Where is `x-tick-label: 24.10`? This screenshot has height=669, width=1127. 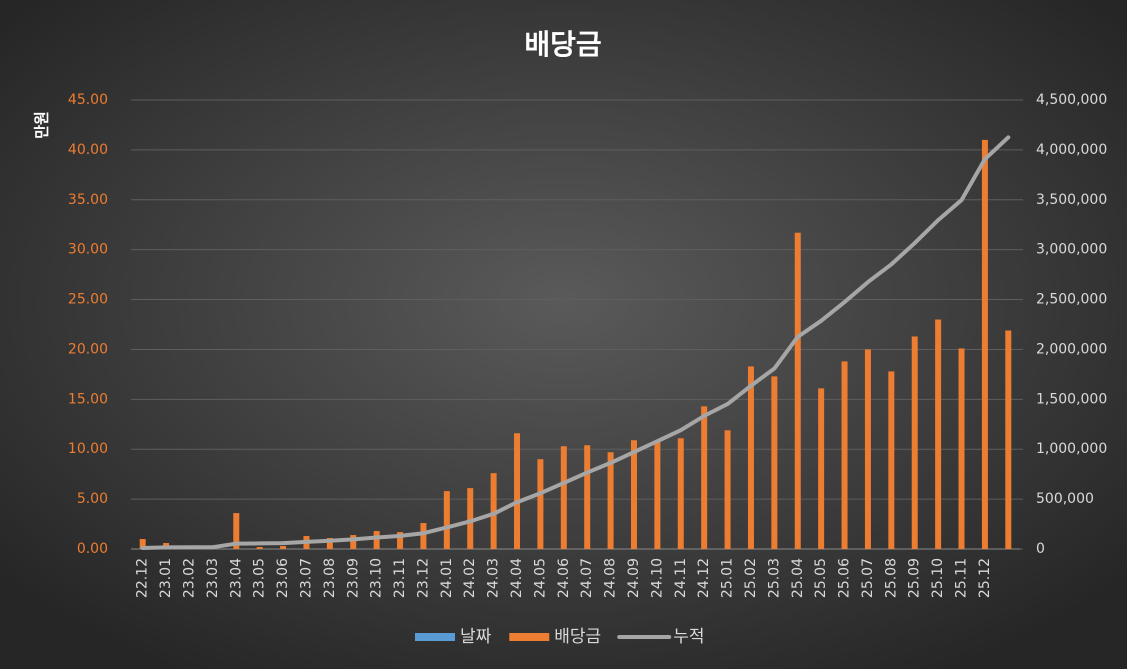
x-tick-label: 24.10 is located at coordinates (657, 578).